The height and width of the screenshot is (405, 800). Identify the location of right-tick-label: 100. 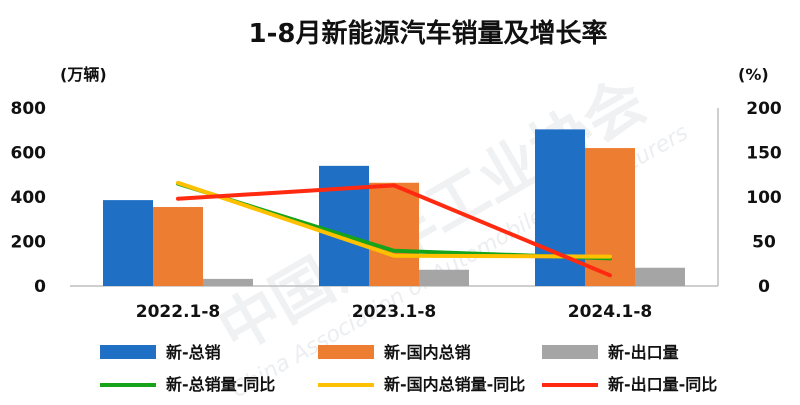
(764, 198).